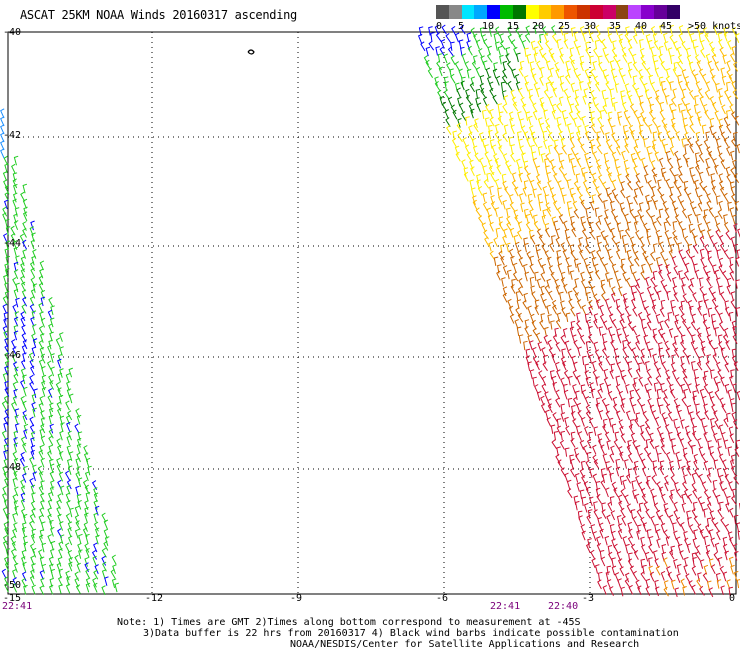 This screenshot has height=650, width=740. I want to click on legend-swatch, so click(545, 12).